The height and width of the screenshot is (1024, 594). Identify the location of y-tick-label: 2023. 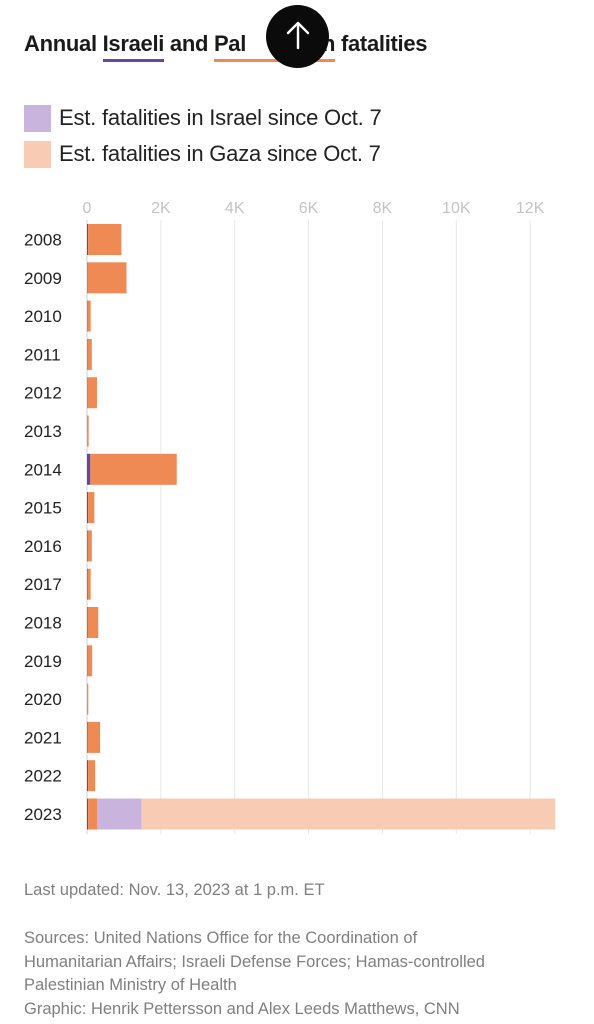
(43, 814).